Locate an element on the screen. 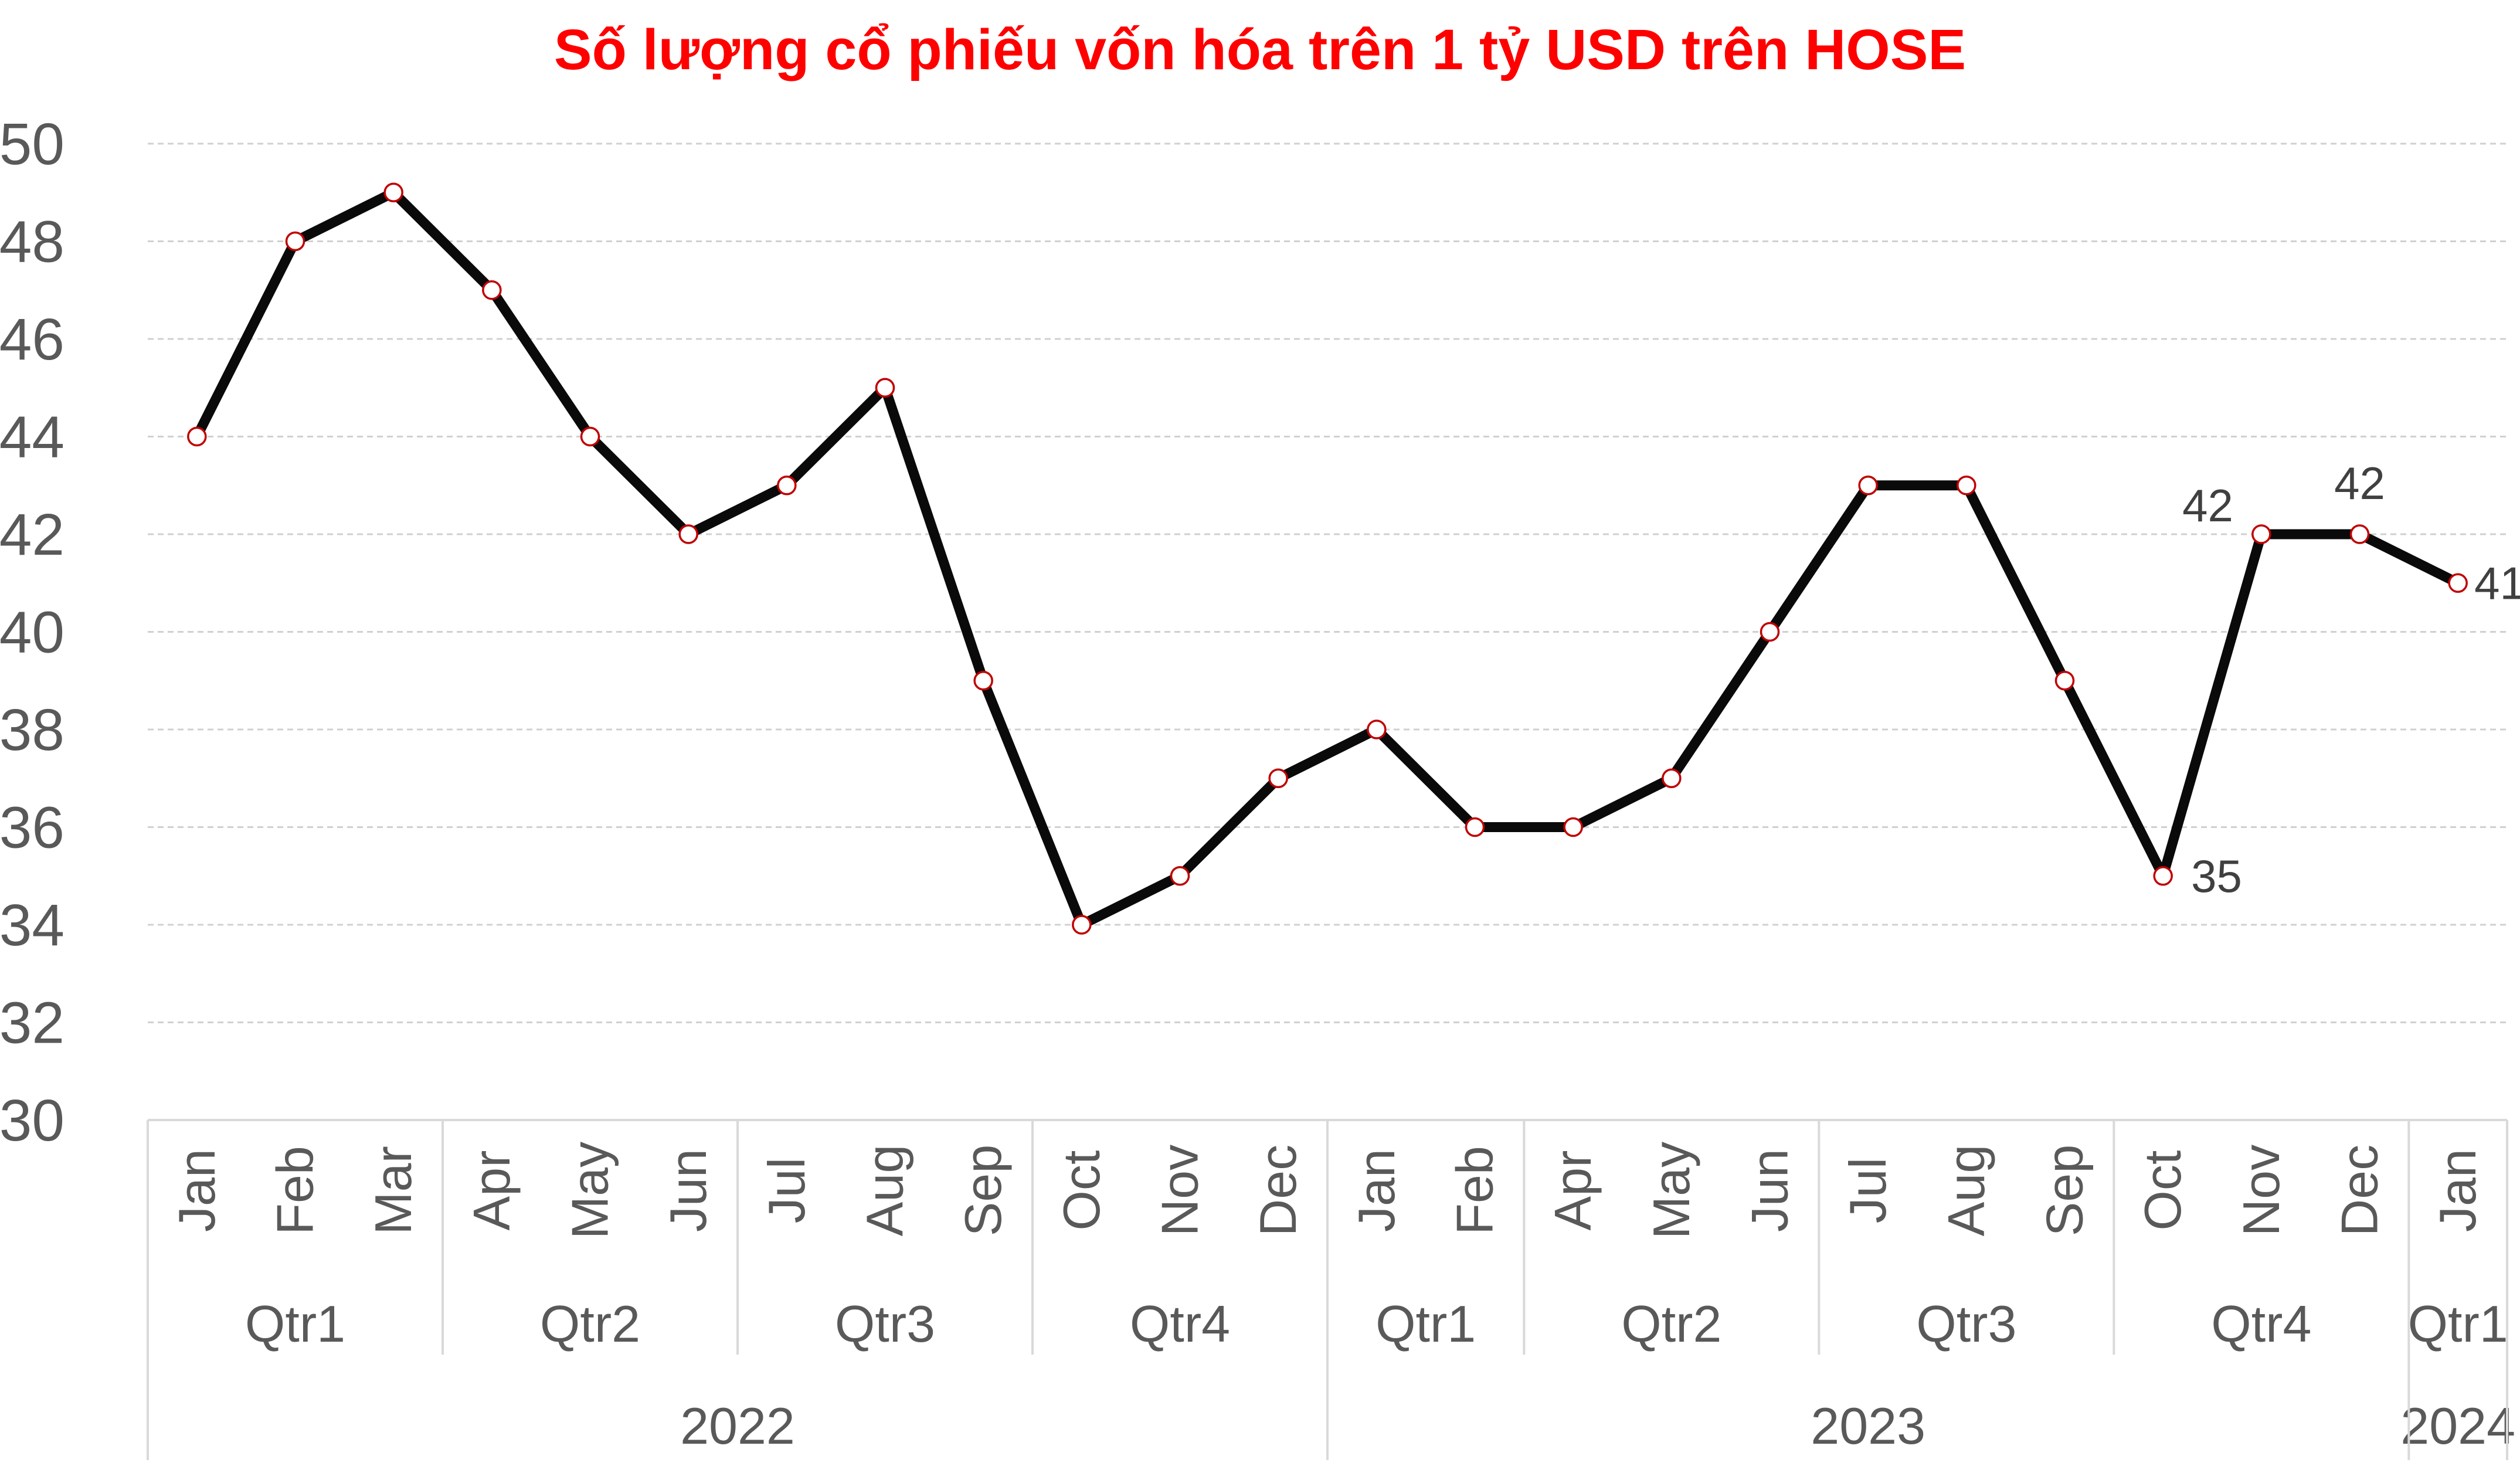 The height and width of the screenshot is (1466, 2520). y-tick-label: 44 is located at coordinates (32, 438).